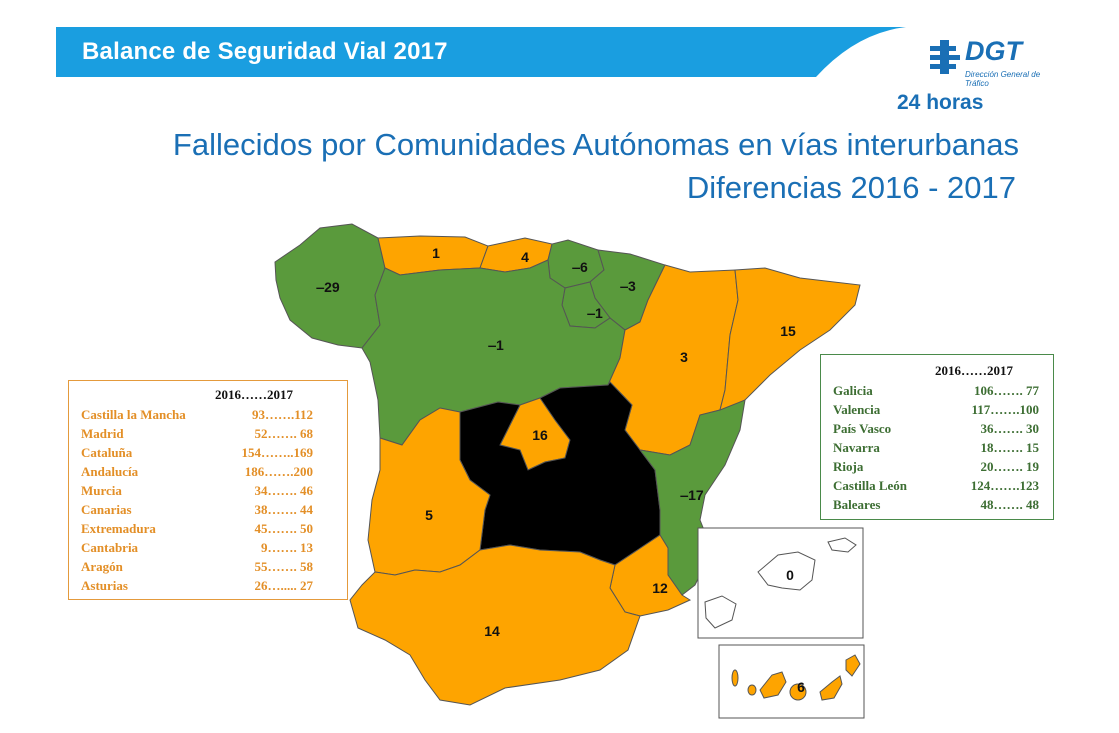  Describe the element at coordinates (560, 473) in the screenshot. I see `region-castilla-mancha` at that location.